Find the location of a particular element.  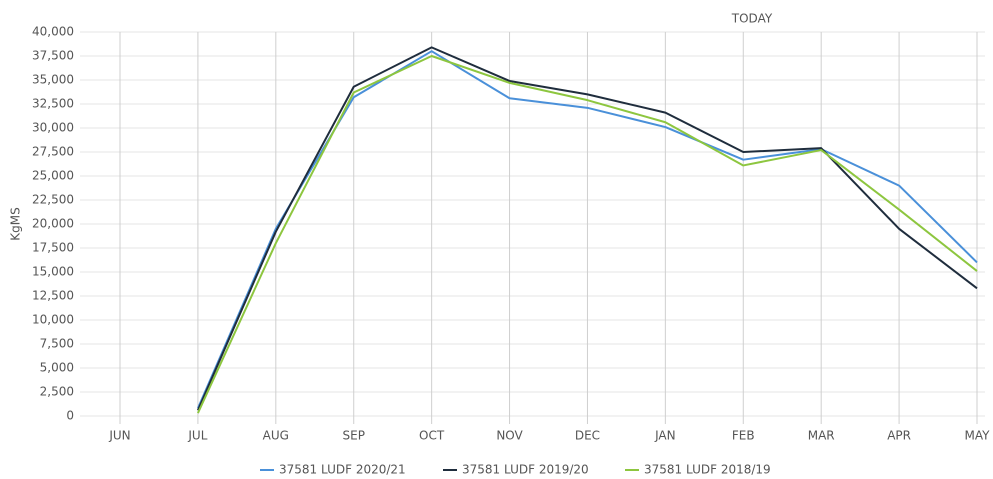

y-tick-label: 27,500 is located at coordinates (53, 152).